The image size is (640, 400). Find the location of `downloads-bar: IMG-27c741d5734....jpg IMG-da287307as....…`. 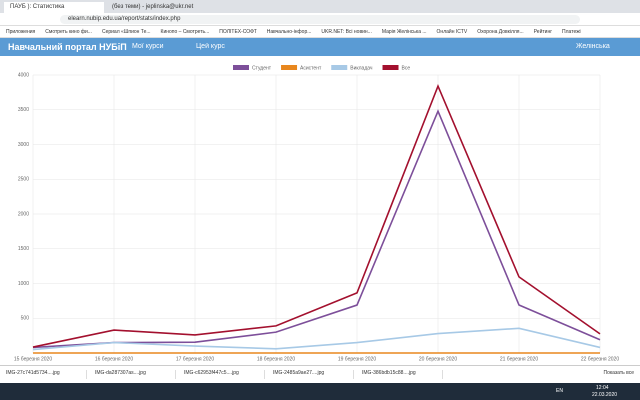

downloads-bar: IMG-27c741d5734....jpg IMG-da287307as....… is located at coordinates (320, 374).